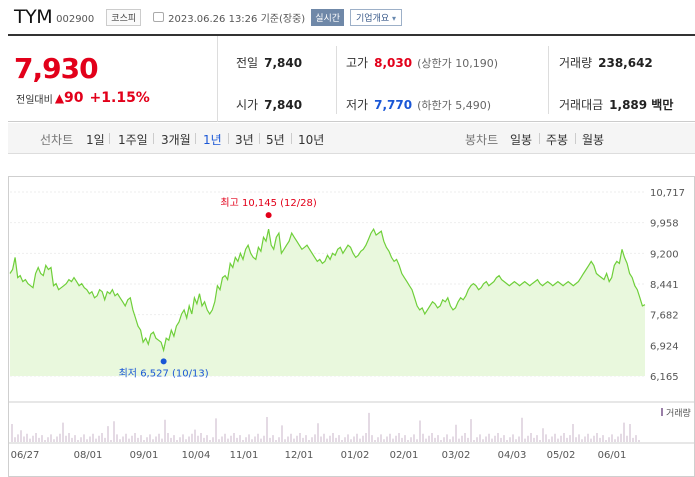 This screenshot has height=477, width=695. What do you see at coordinates (664, 316) in the screenshot?
I see `y-tick-label: 7,682` at bounding box center [664, 316].